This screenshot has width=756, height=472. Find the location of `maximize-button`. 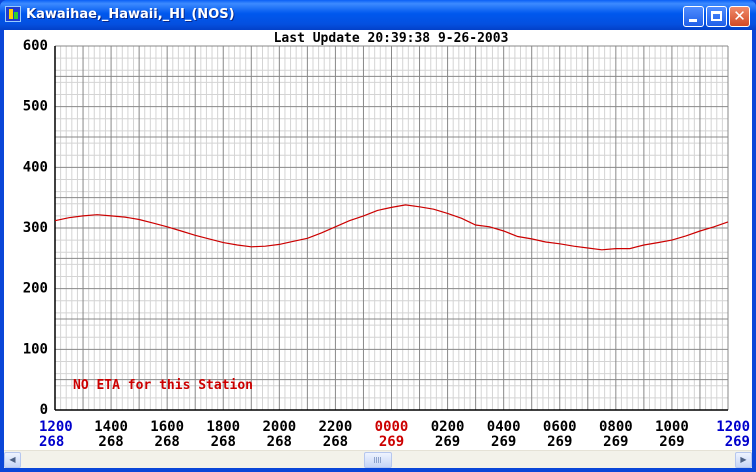

maximize-button is located at coordinates (716, 16).